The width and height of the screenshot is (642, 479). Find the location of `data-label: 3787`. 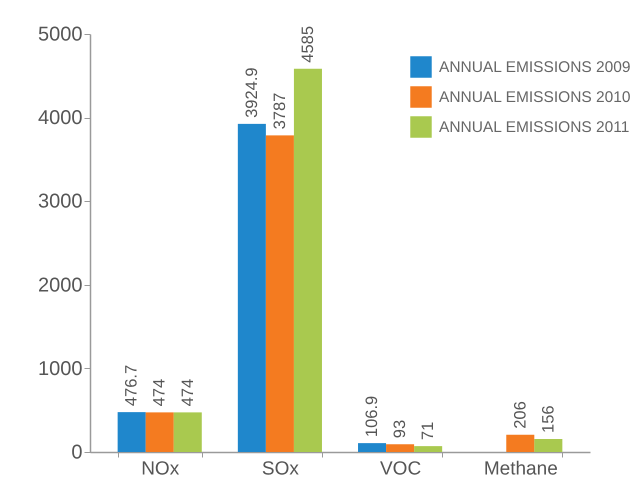

data-label: 3787 is located at coordinates (279, 111).